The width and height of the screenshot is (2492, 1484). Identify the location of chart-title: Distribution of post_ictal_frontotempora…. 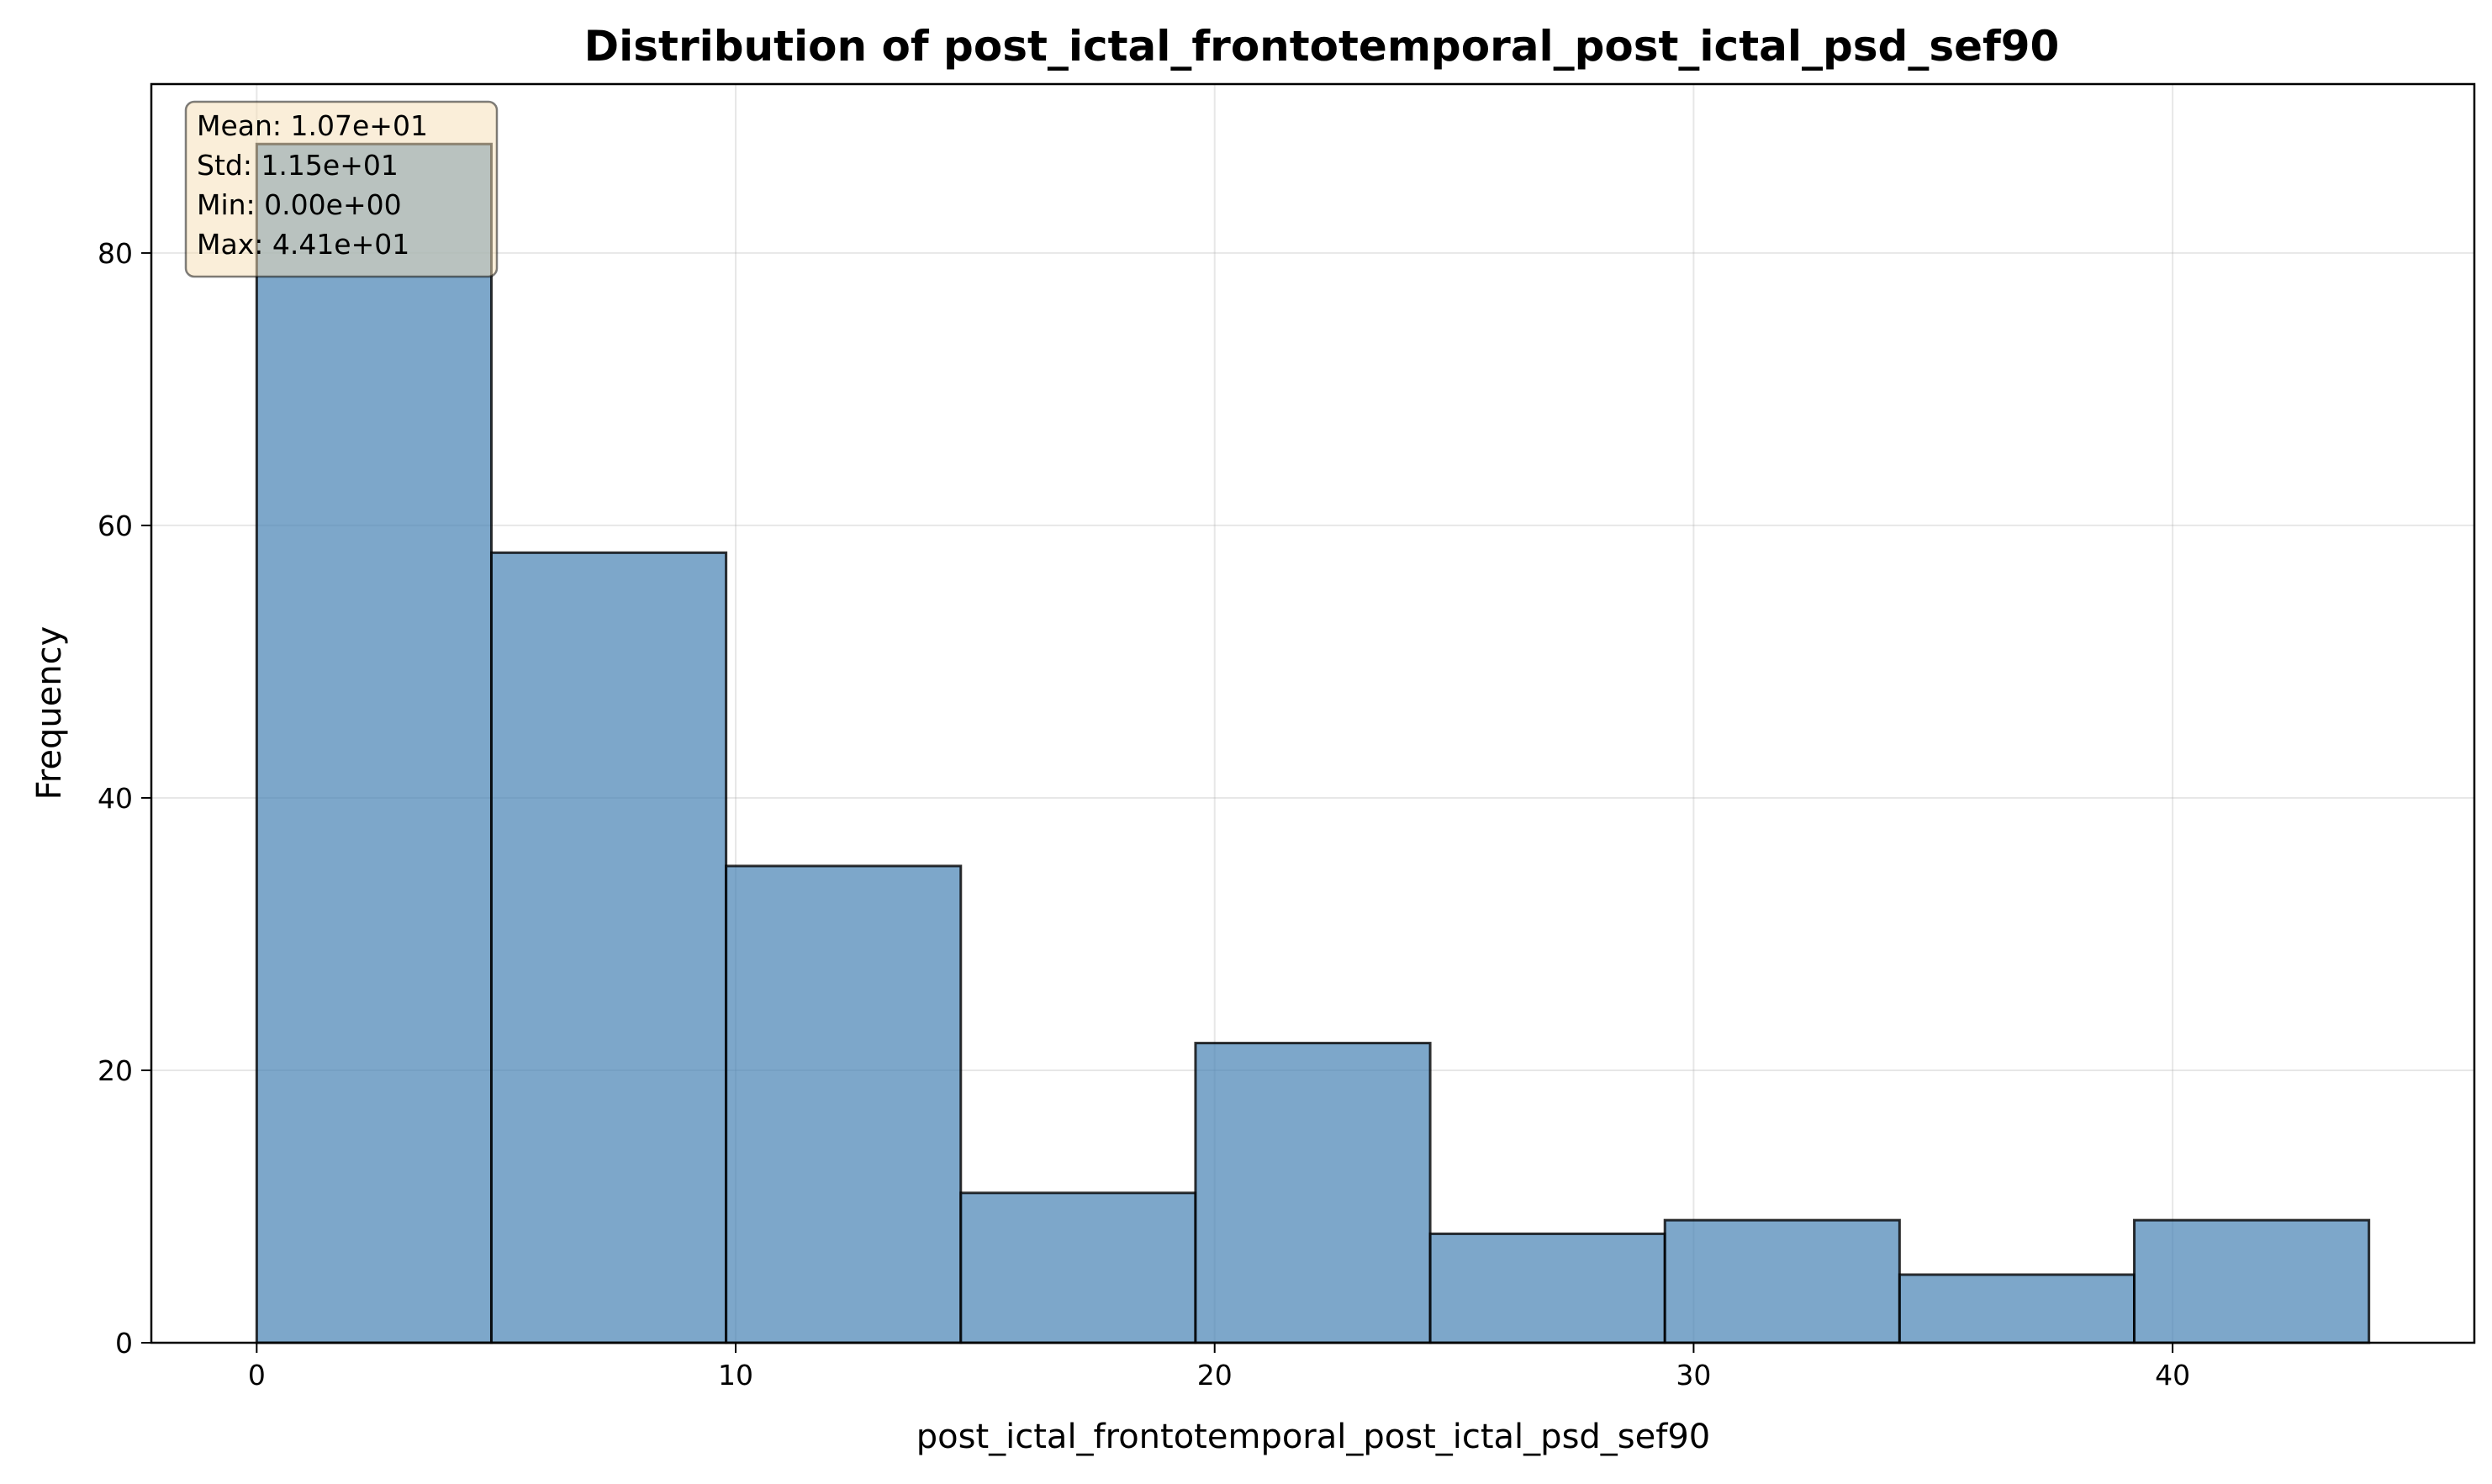
(1322, 46).